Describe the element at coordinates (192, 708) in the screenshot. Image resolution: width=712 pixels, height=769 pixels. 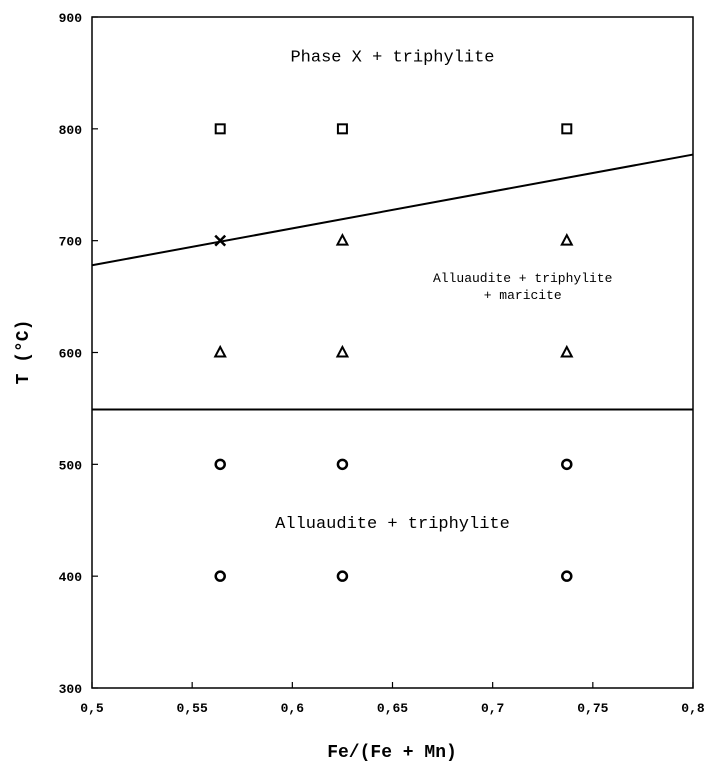
I see `x-tick-label: 0,55` at that location.